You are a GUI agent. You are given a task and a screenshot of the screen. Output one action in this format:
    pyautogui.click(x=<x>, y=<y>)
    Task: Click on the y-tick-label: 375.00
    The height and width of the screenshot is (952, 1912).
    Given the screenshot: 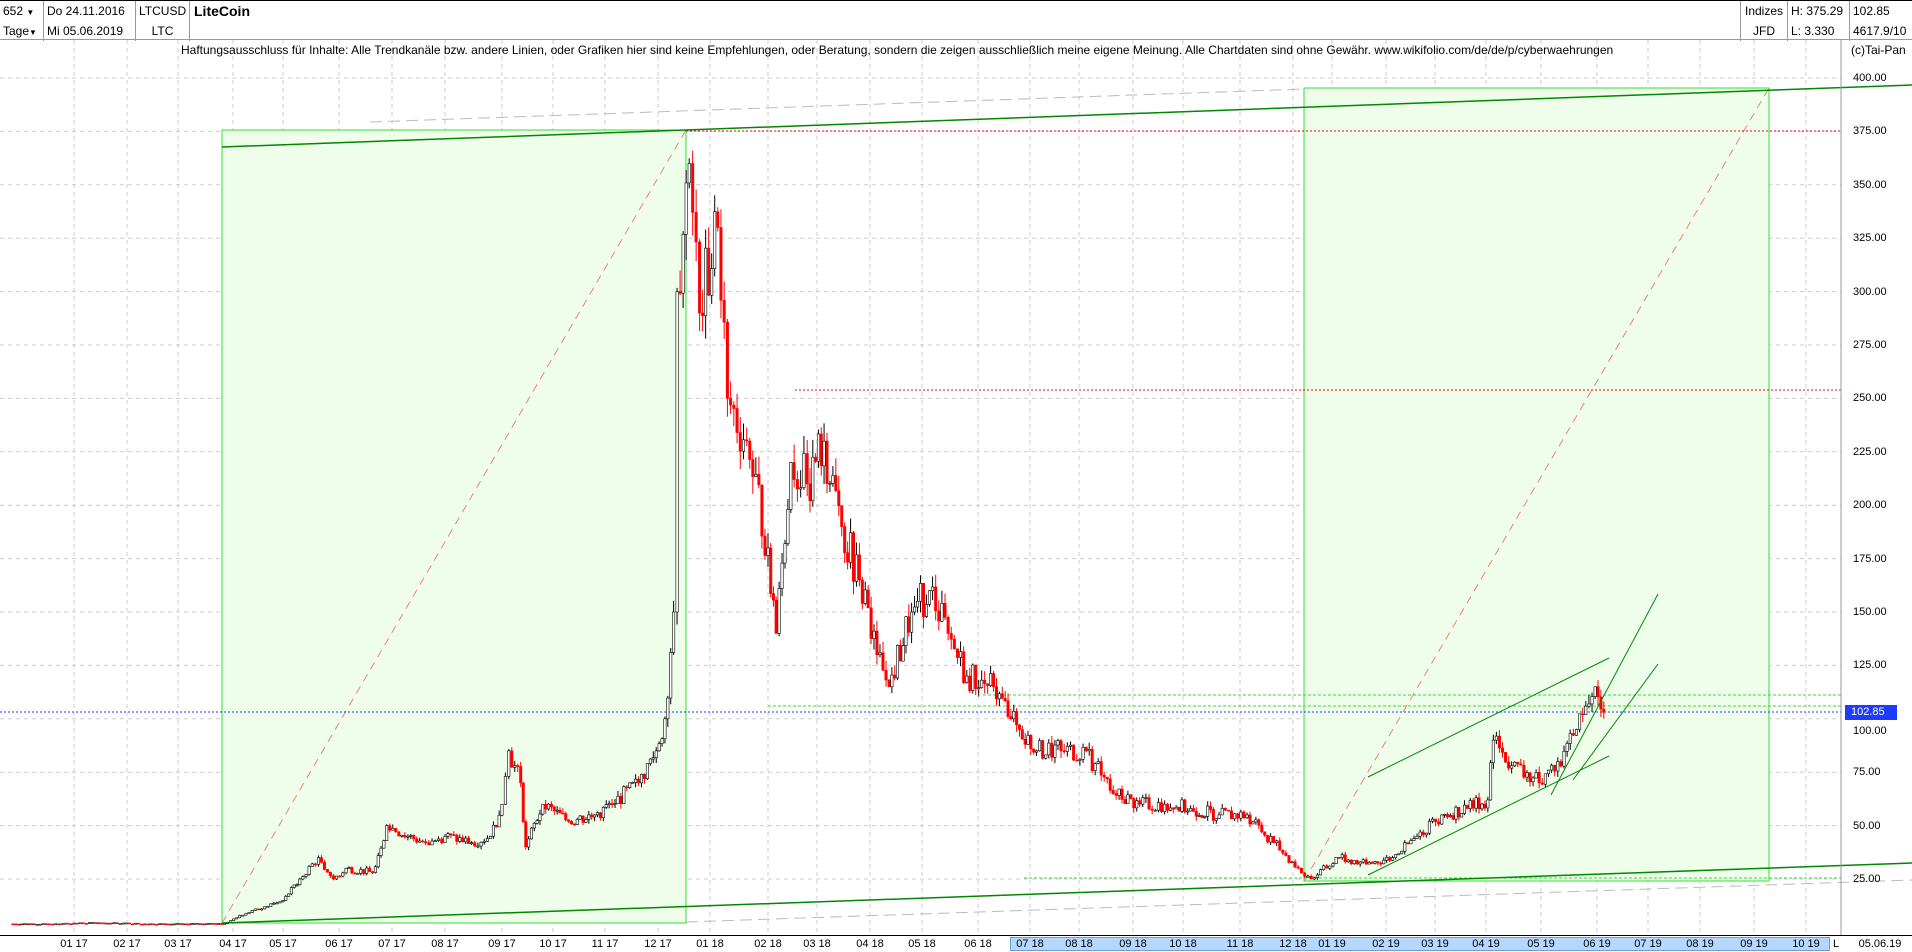 What is the action you would take?
    pyautogui.click(x=1870, y=131)
    